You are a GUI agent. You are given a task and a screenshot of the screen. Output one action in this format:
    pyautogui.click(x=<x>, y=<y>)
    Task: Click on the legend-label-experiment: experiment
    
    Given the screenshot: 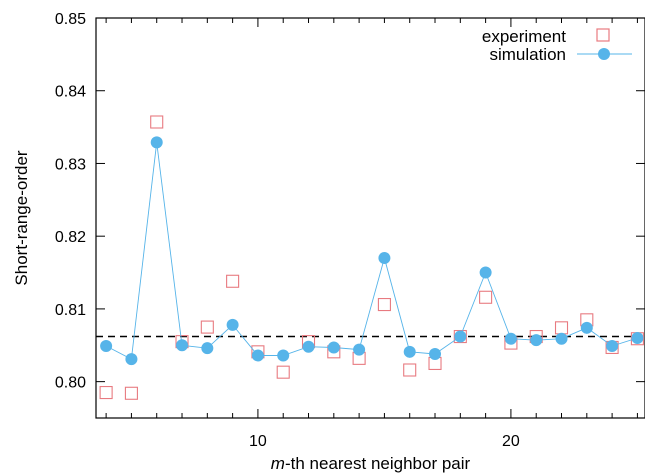 What is the action you would take?
    pyautogui.click(x=524, y=36)
    